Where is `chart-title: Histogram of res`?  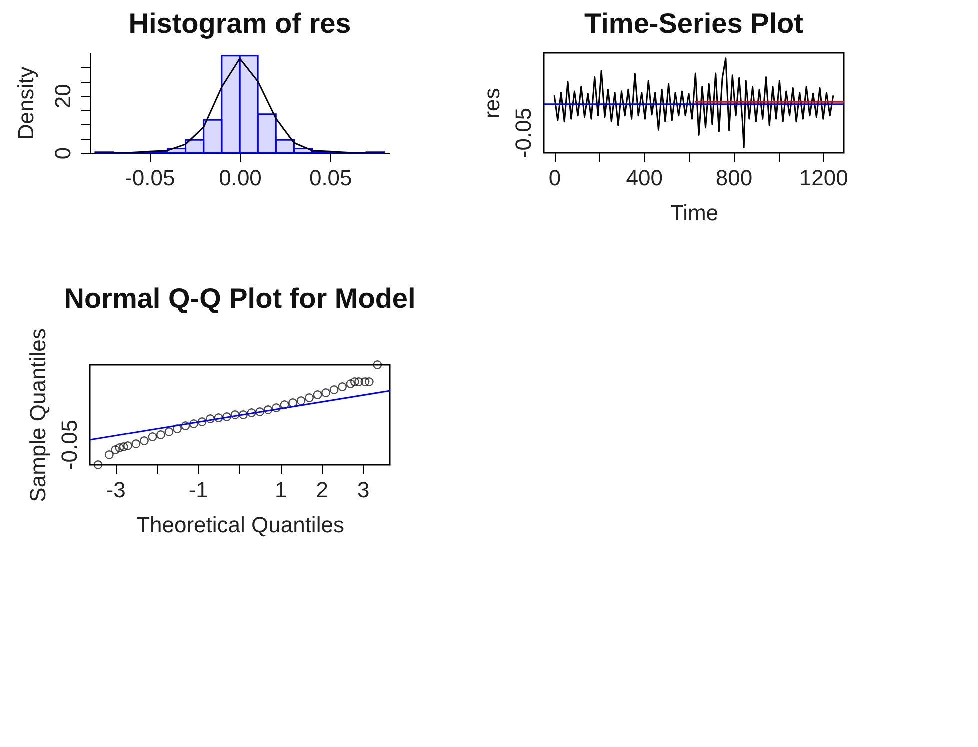 chart-title: Histogram of res is located at coordinates (240, 23).